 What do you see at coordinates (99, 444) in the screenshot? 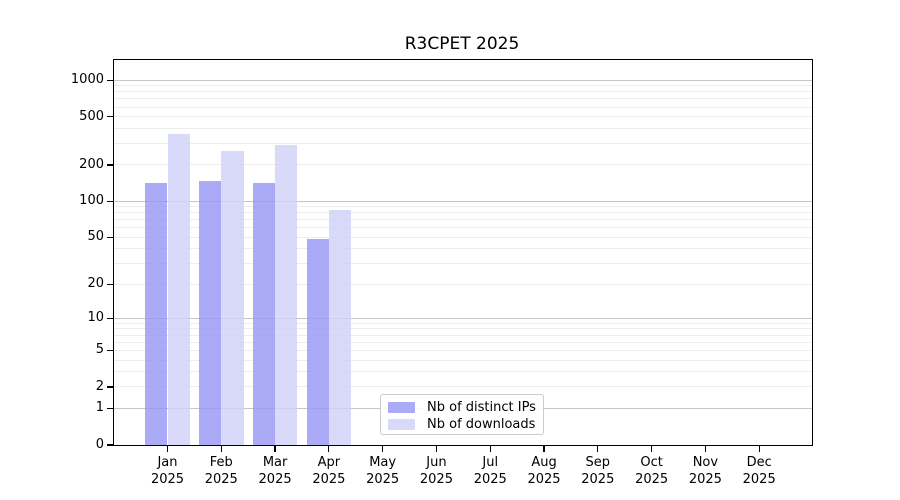
I see `y-tick-label: 0` at bounding box center [99, 444].